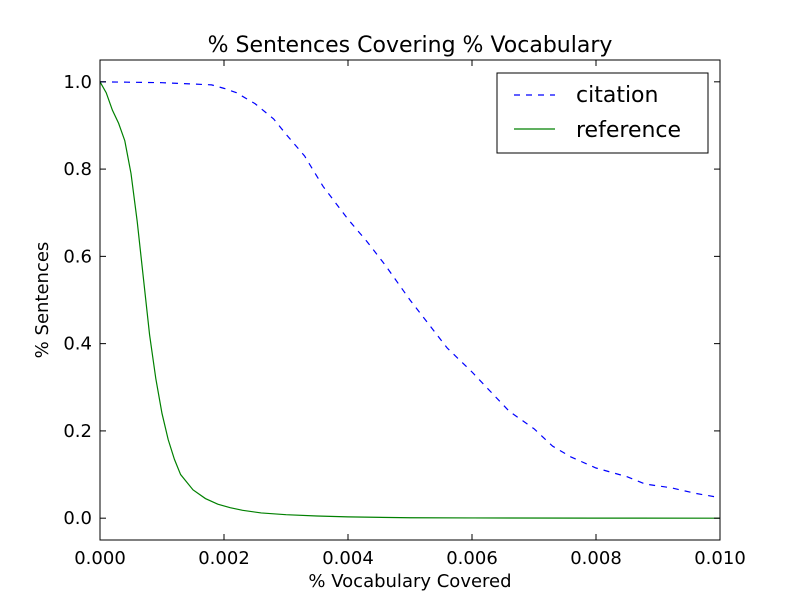 The image size is (800, 600). Describe the element at coordinates (77, 256) in the screenshot. I see `y-tick-label: 0.6` at that location.